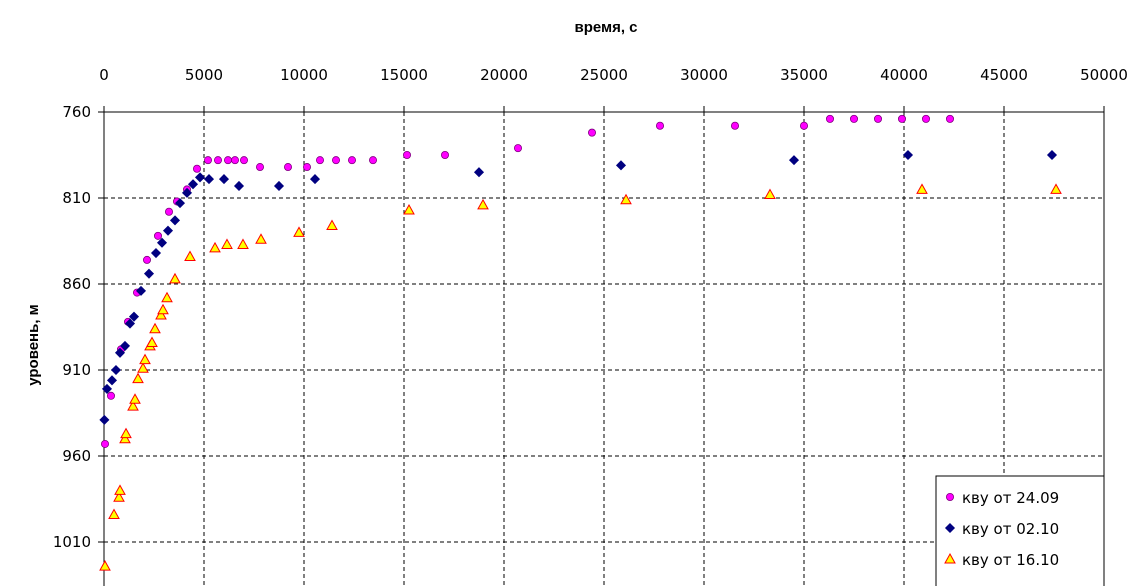 This screenshot has width=1133, height=586. I want to click on legend-label: кву от 24.09, so click(1010, 498).